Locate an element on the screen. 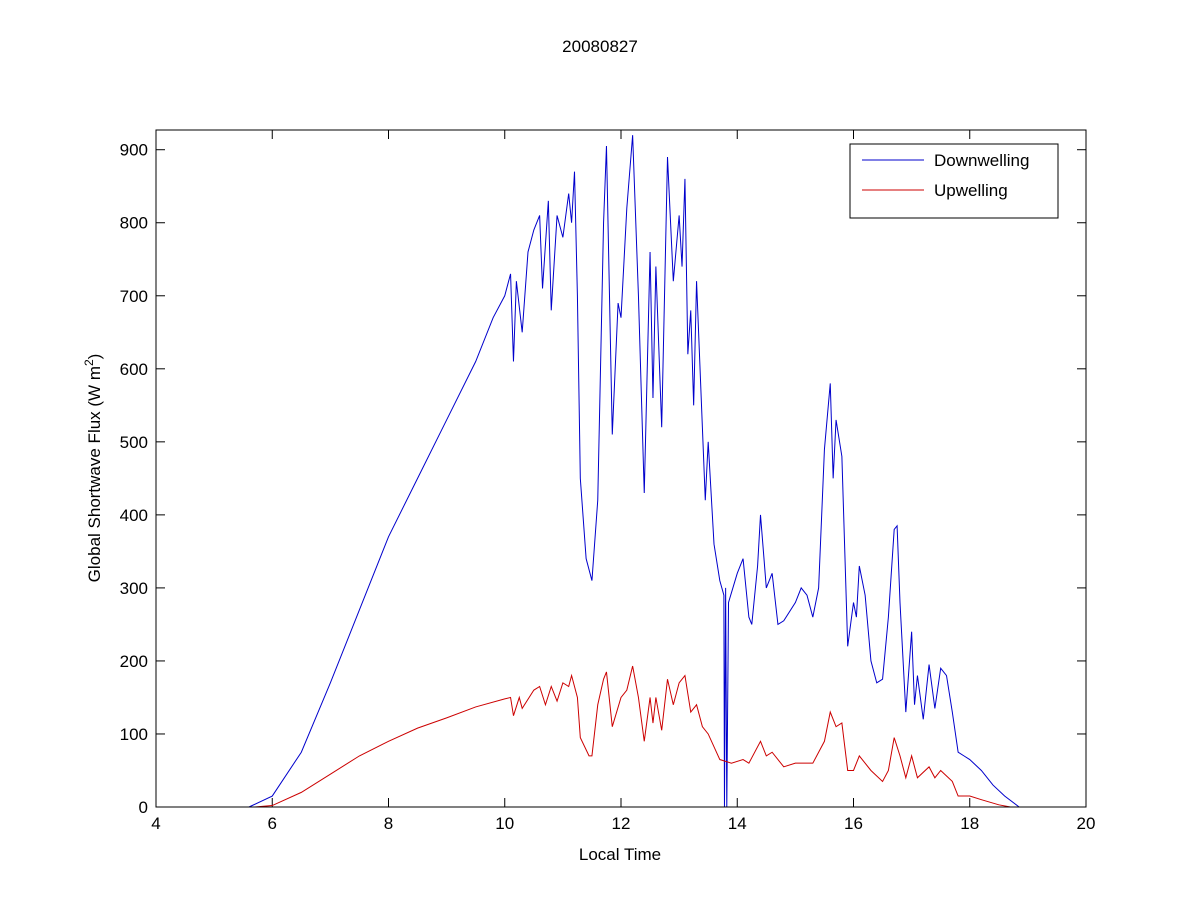 This screenshot has width=1200, height=900. chart-title: 20080827 is located at coordinates (600, 46).